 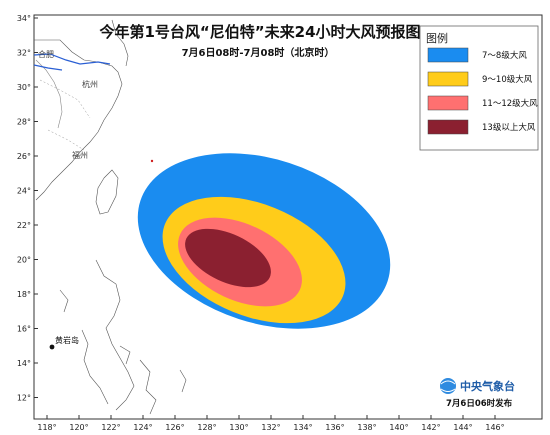 I want to click on typhoon-center-marker, so click(x=152, y=161).